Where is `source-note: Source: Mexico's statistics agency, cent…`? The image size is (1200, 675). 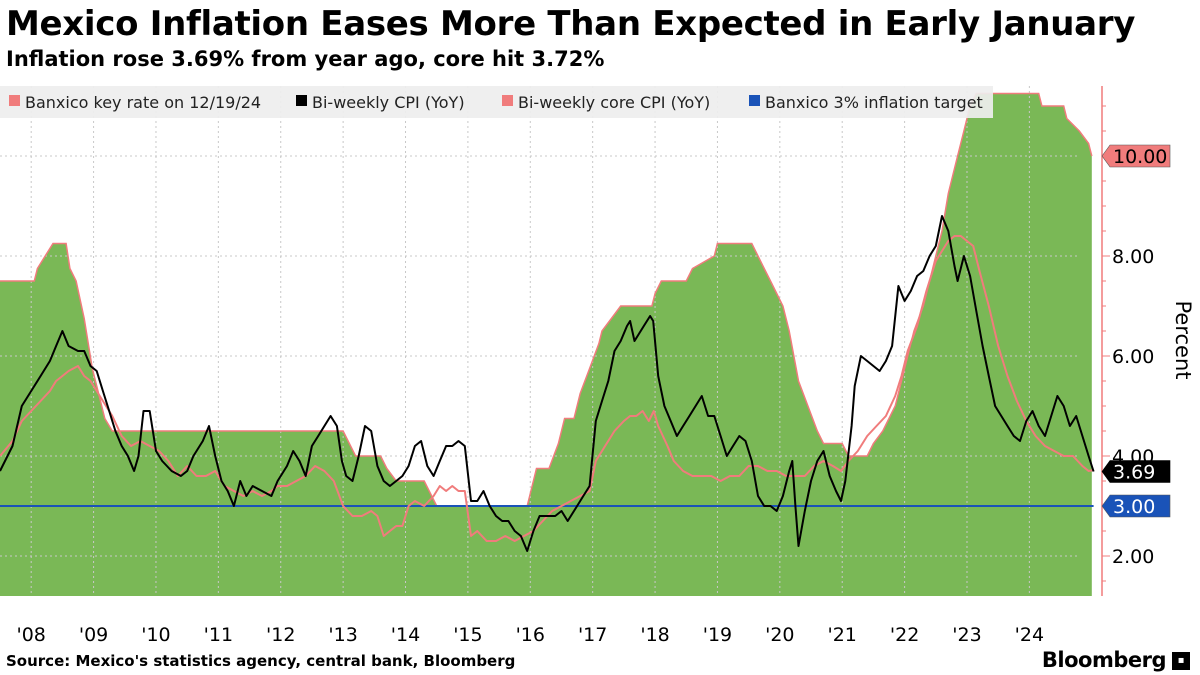
source-note: Source: Mexico's statistics agency, cent… is located at coordinates (261, 661).